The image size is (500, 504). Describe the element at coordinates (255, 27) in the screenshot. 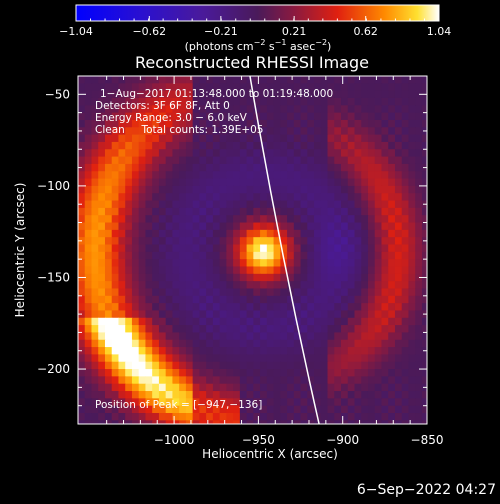

I see `colorbar-ticks: −1.04 −0.62 −0.21 0.21 0.62 1.04` at that location.